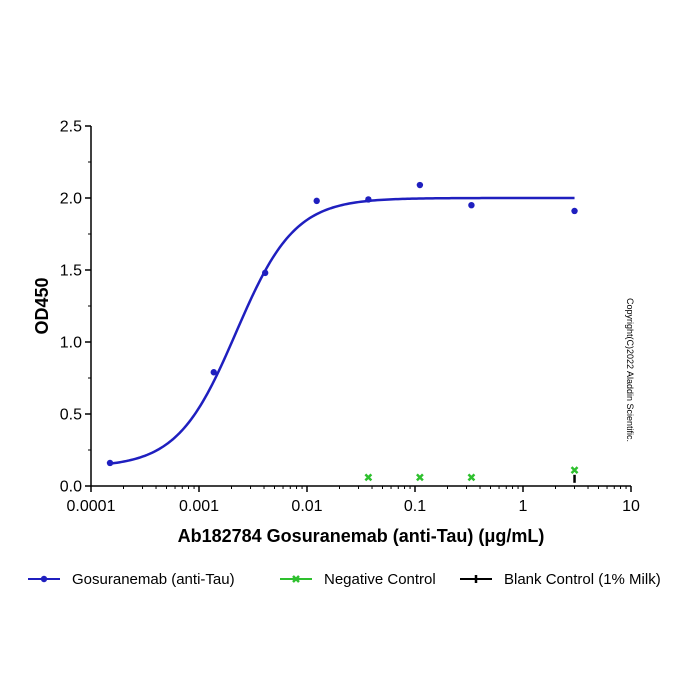 This screenshot has width=700, height=700. I want to click on legend-item: Gosuranemab (anti-Tau), so click(131, 579).